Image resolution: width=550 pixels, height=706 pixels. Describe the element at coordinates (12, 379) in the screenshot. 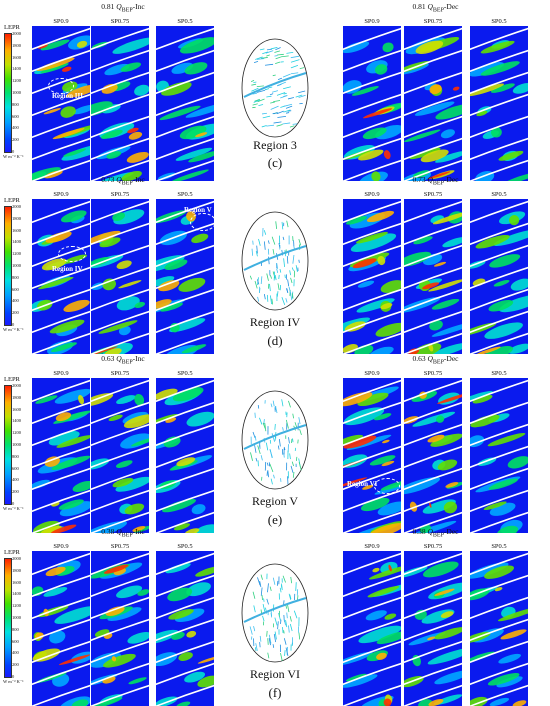

I see `row-2-colorbar-title: LEPR` at that location.